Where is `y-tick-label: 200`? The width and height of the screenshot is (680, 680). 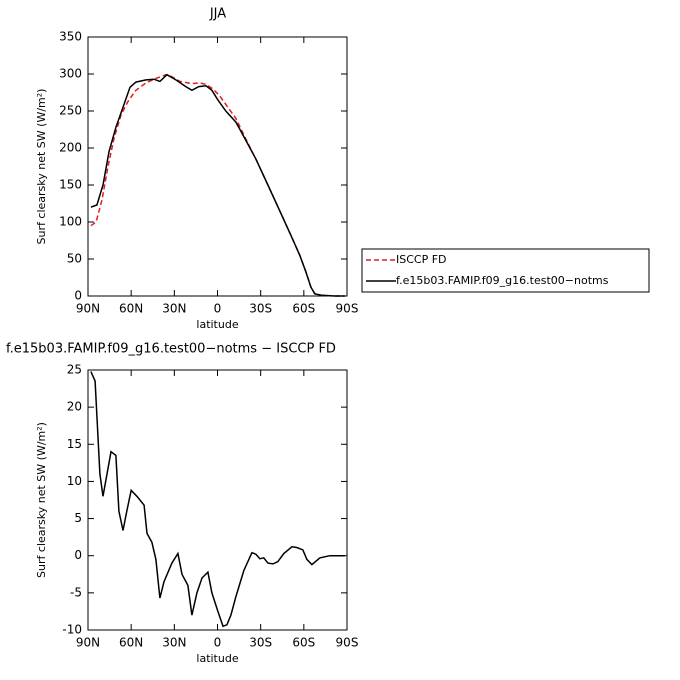 y-tick-label: 200 is located at coordinates (70, 148).